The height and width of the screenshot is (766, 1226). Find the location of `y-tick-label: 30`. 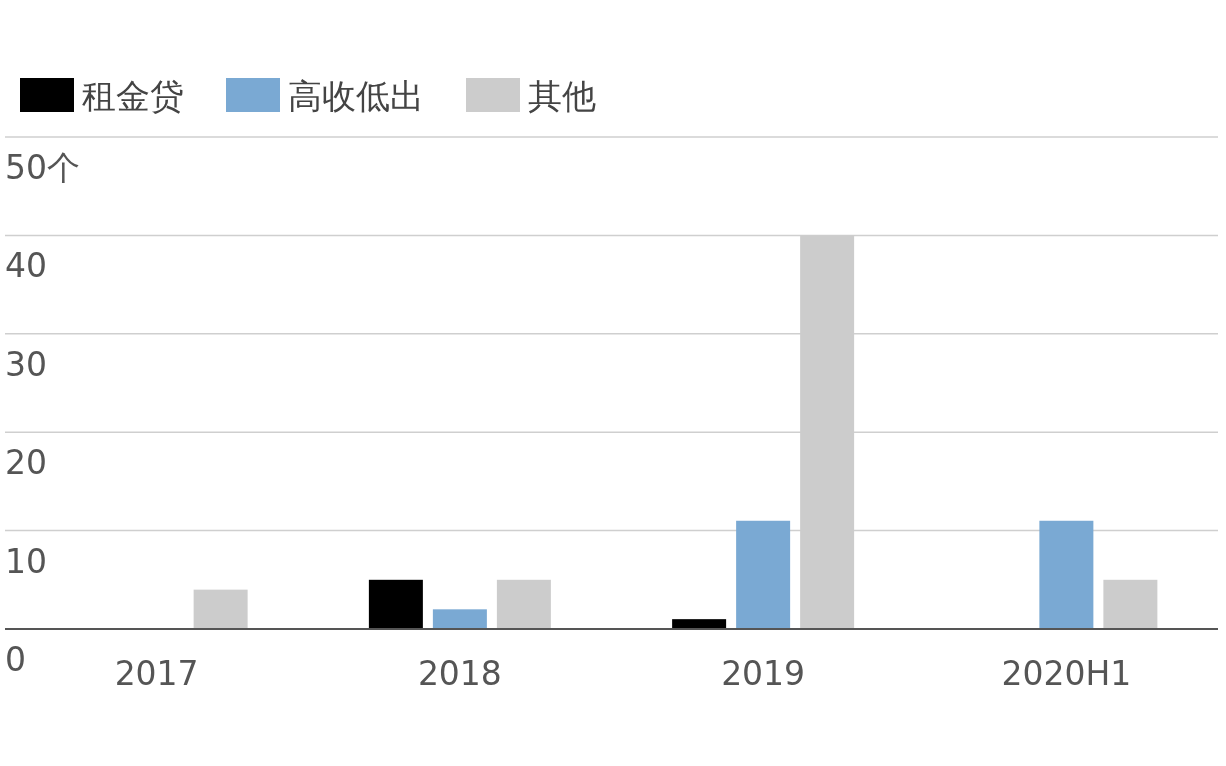

y-tick-label: 30 is located at coordinates (26, 364).